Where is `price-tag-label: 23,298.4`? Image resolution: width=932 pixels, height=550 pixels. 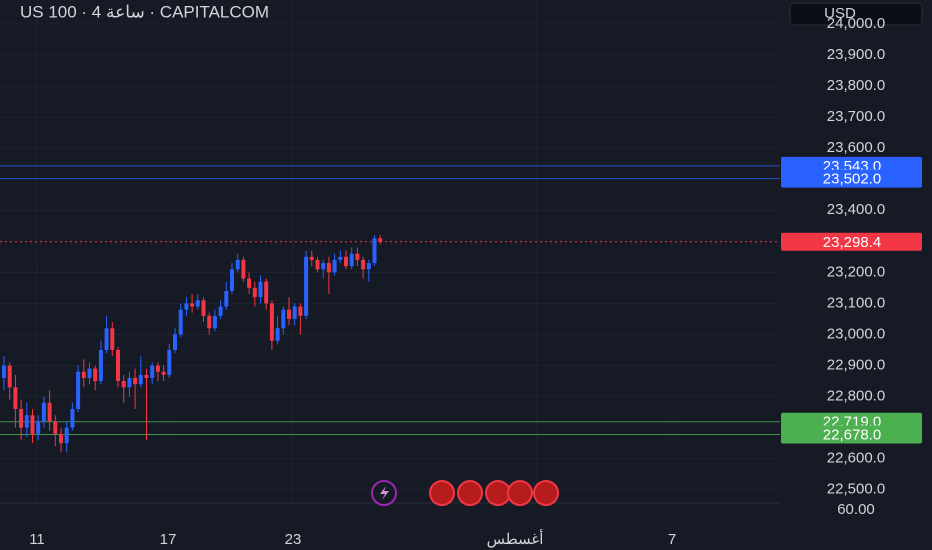 price-tag-label: 23,298.4 is located at coordinates (852, 242).